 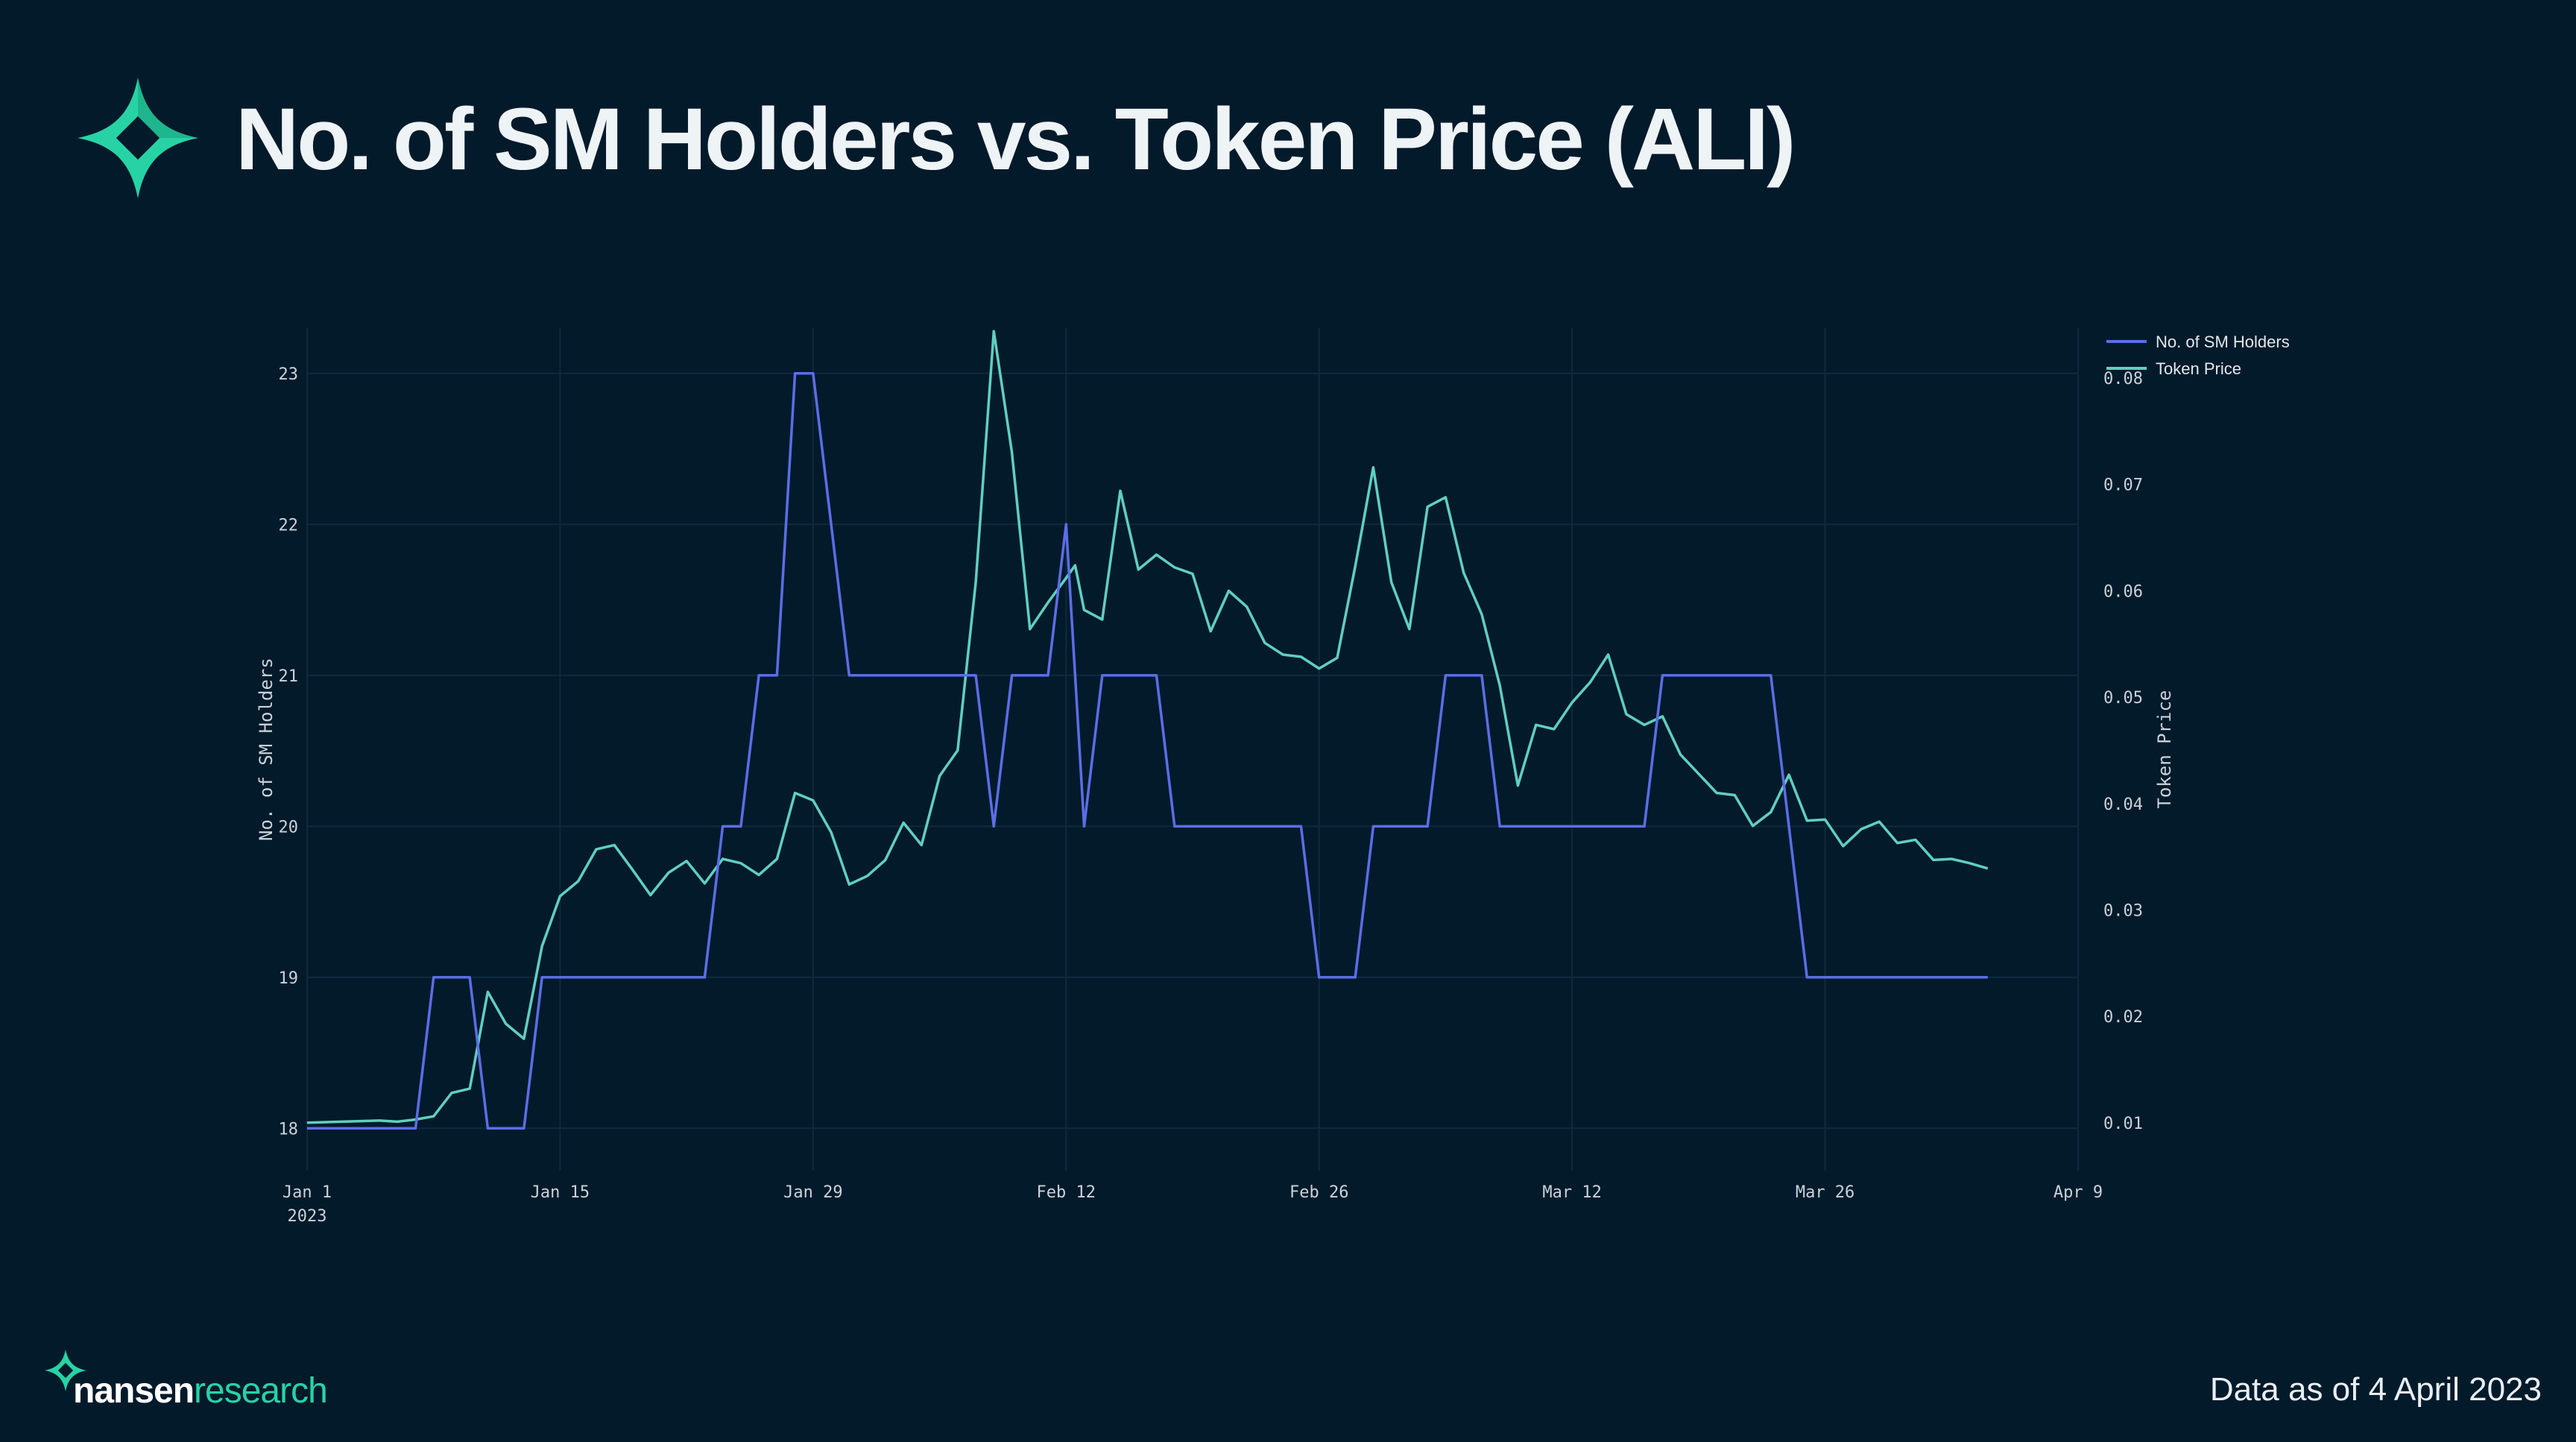 What do you see at coordinates (2123, 1017) in the screenshot?
I see `y-right-tick-label: 0.02` at bounding box center [2123, 1017].